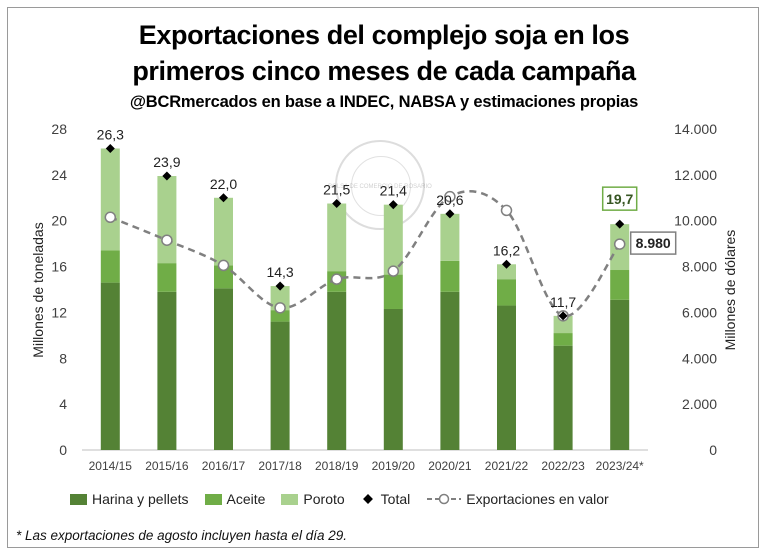  Describe the element at coordinates (699, 358) in the screenshot. I see `y2-tick-label: 4.000` at that location.